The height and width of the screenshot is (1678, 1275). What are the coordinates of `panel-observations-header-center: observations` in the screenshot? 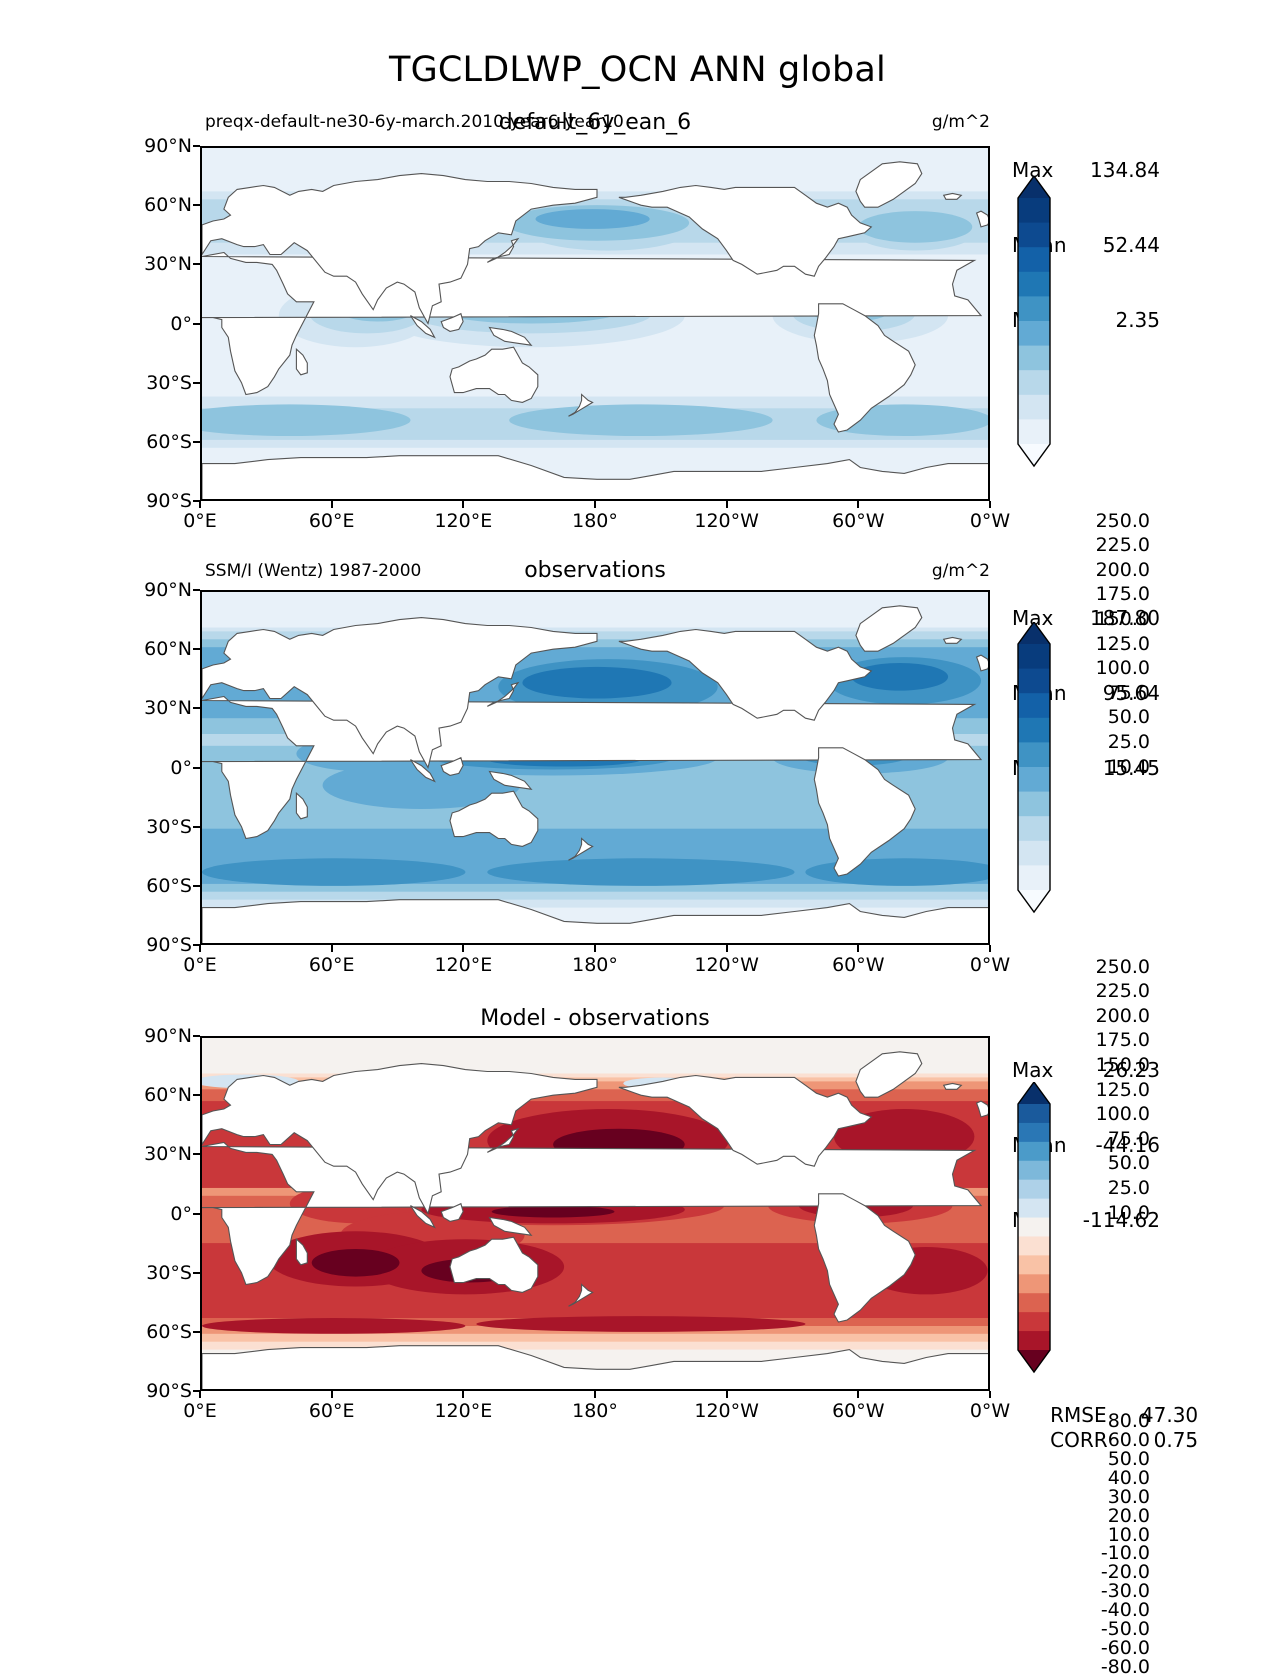 It's located at (595, 570).